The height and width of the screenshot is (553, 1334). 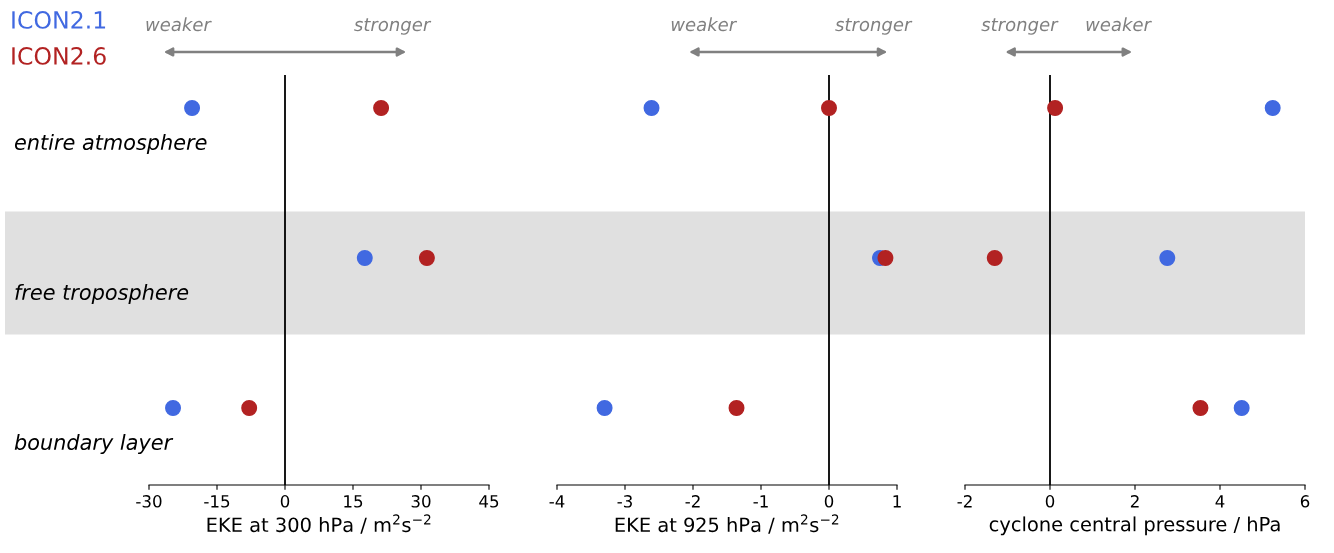 What do you see at coordinates (59, 55) in the screenshot?
I see `text: ICON2.6` at bounding box center [59, 55].